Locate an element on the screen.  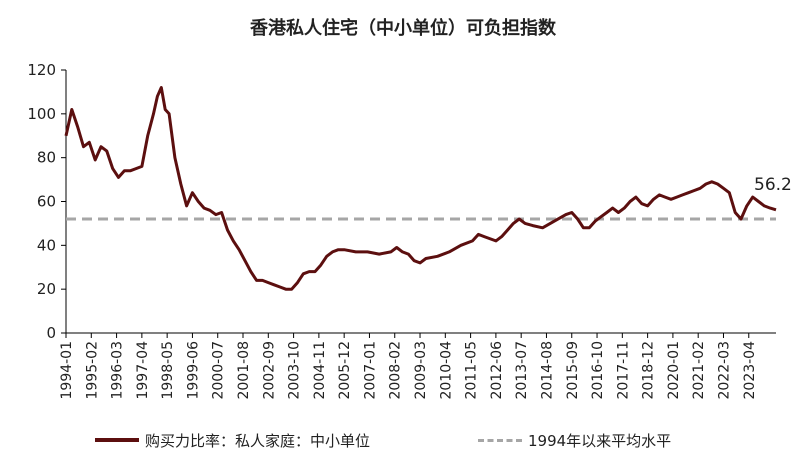
y-tick-label: 80 is located at coordinates (46, 158).